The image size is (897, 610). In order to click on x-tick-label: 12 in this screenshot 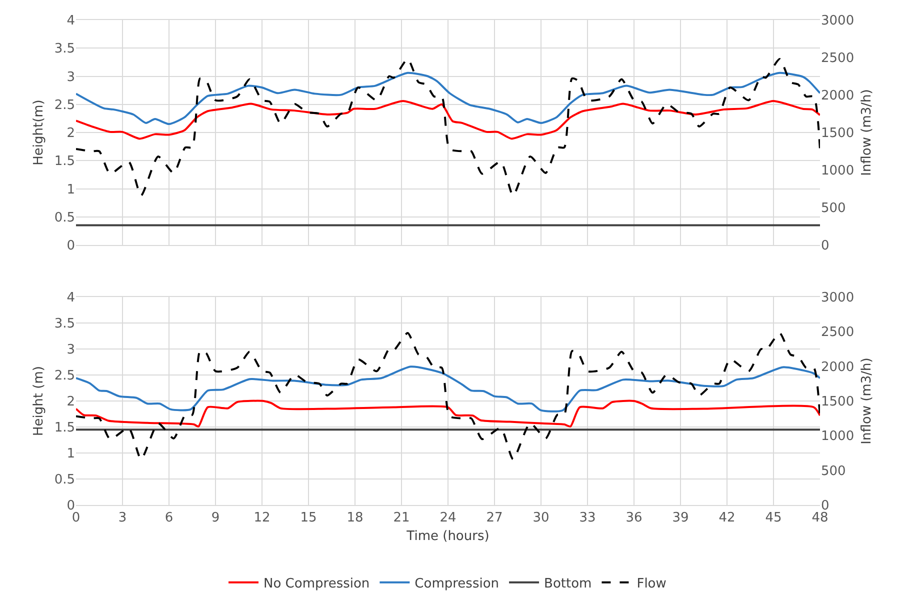, I will do `click(262, 518)`.